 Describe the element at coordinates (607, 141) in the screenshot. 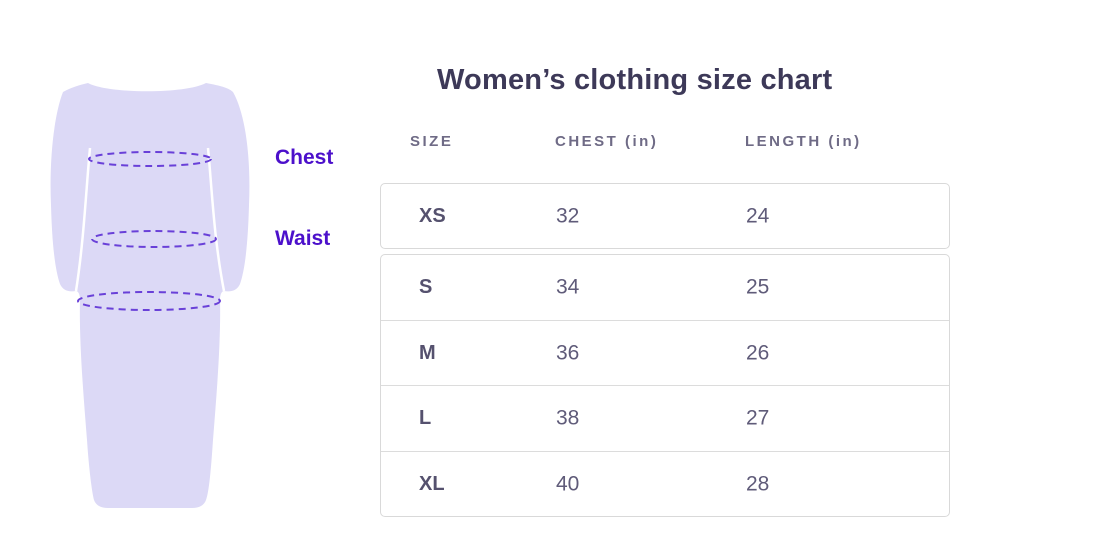

I see `column-header-chest: CHEST (in)` at that location.